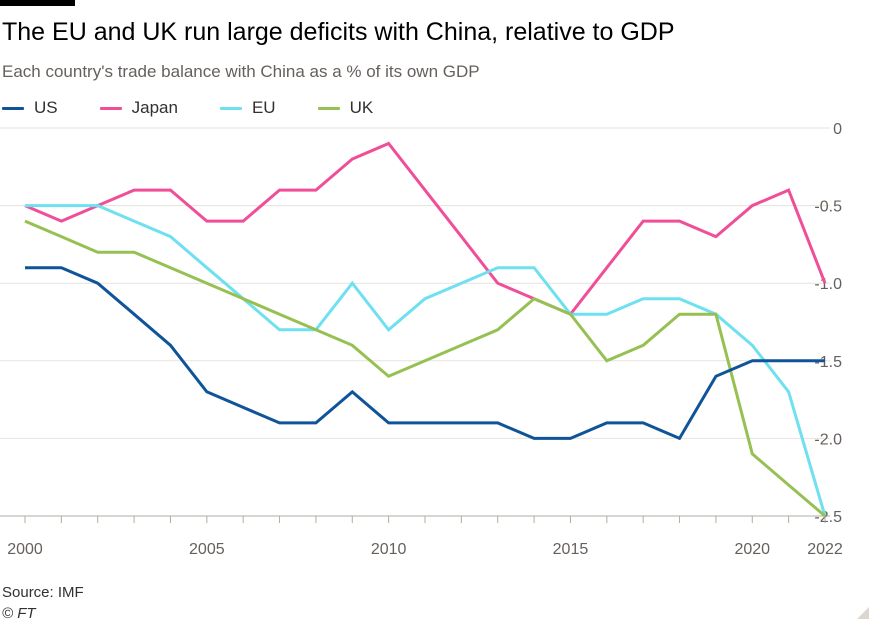  Describe the element at coordinates (263, 107) in the screenshot. I see `legend-label-eu: EU` at that location.